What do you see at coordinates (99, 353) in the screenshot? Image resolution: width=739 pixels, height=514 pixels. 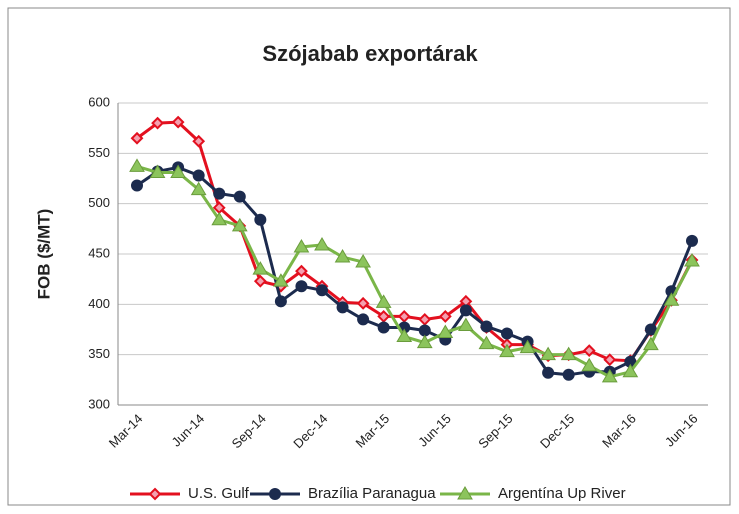 I see `y-tick-label: 350` at bounding box center [99, 353].